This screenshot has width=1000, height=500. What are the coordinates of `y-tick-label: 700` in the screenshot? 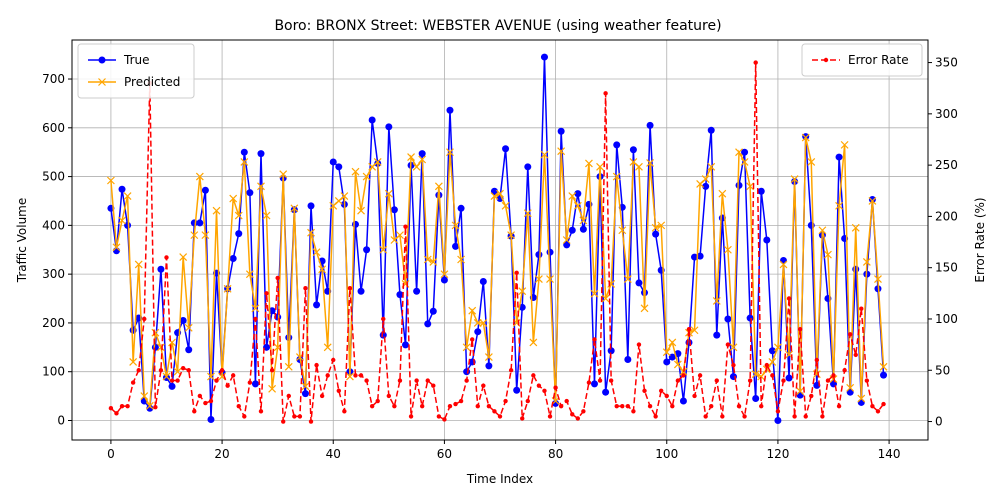 It's located at (53, 79).